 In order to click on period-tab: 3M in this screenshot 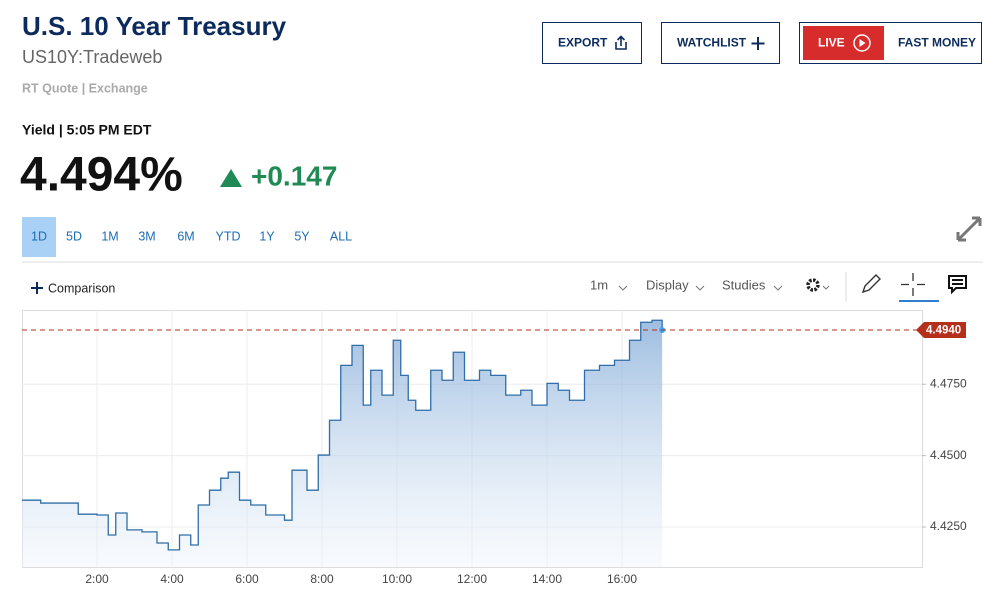, I will do `click(146, 236)`.